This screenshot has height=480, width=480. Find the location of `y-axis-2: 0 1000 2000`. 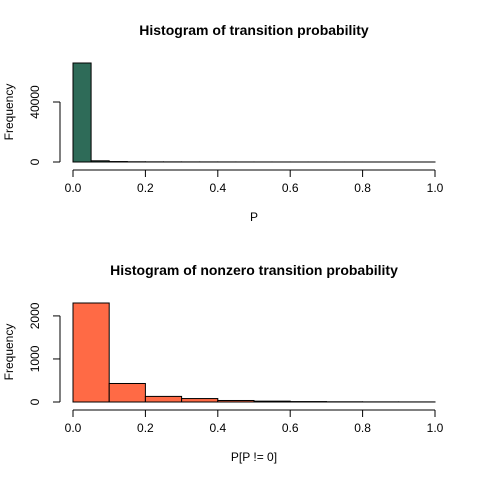

y-axis-2: 0 1000 2000 is located at coordinates (44, 353).